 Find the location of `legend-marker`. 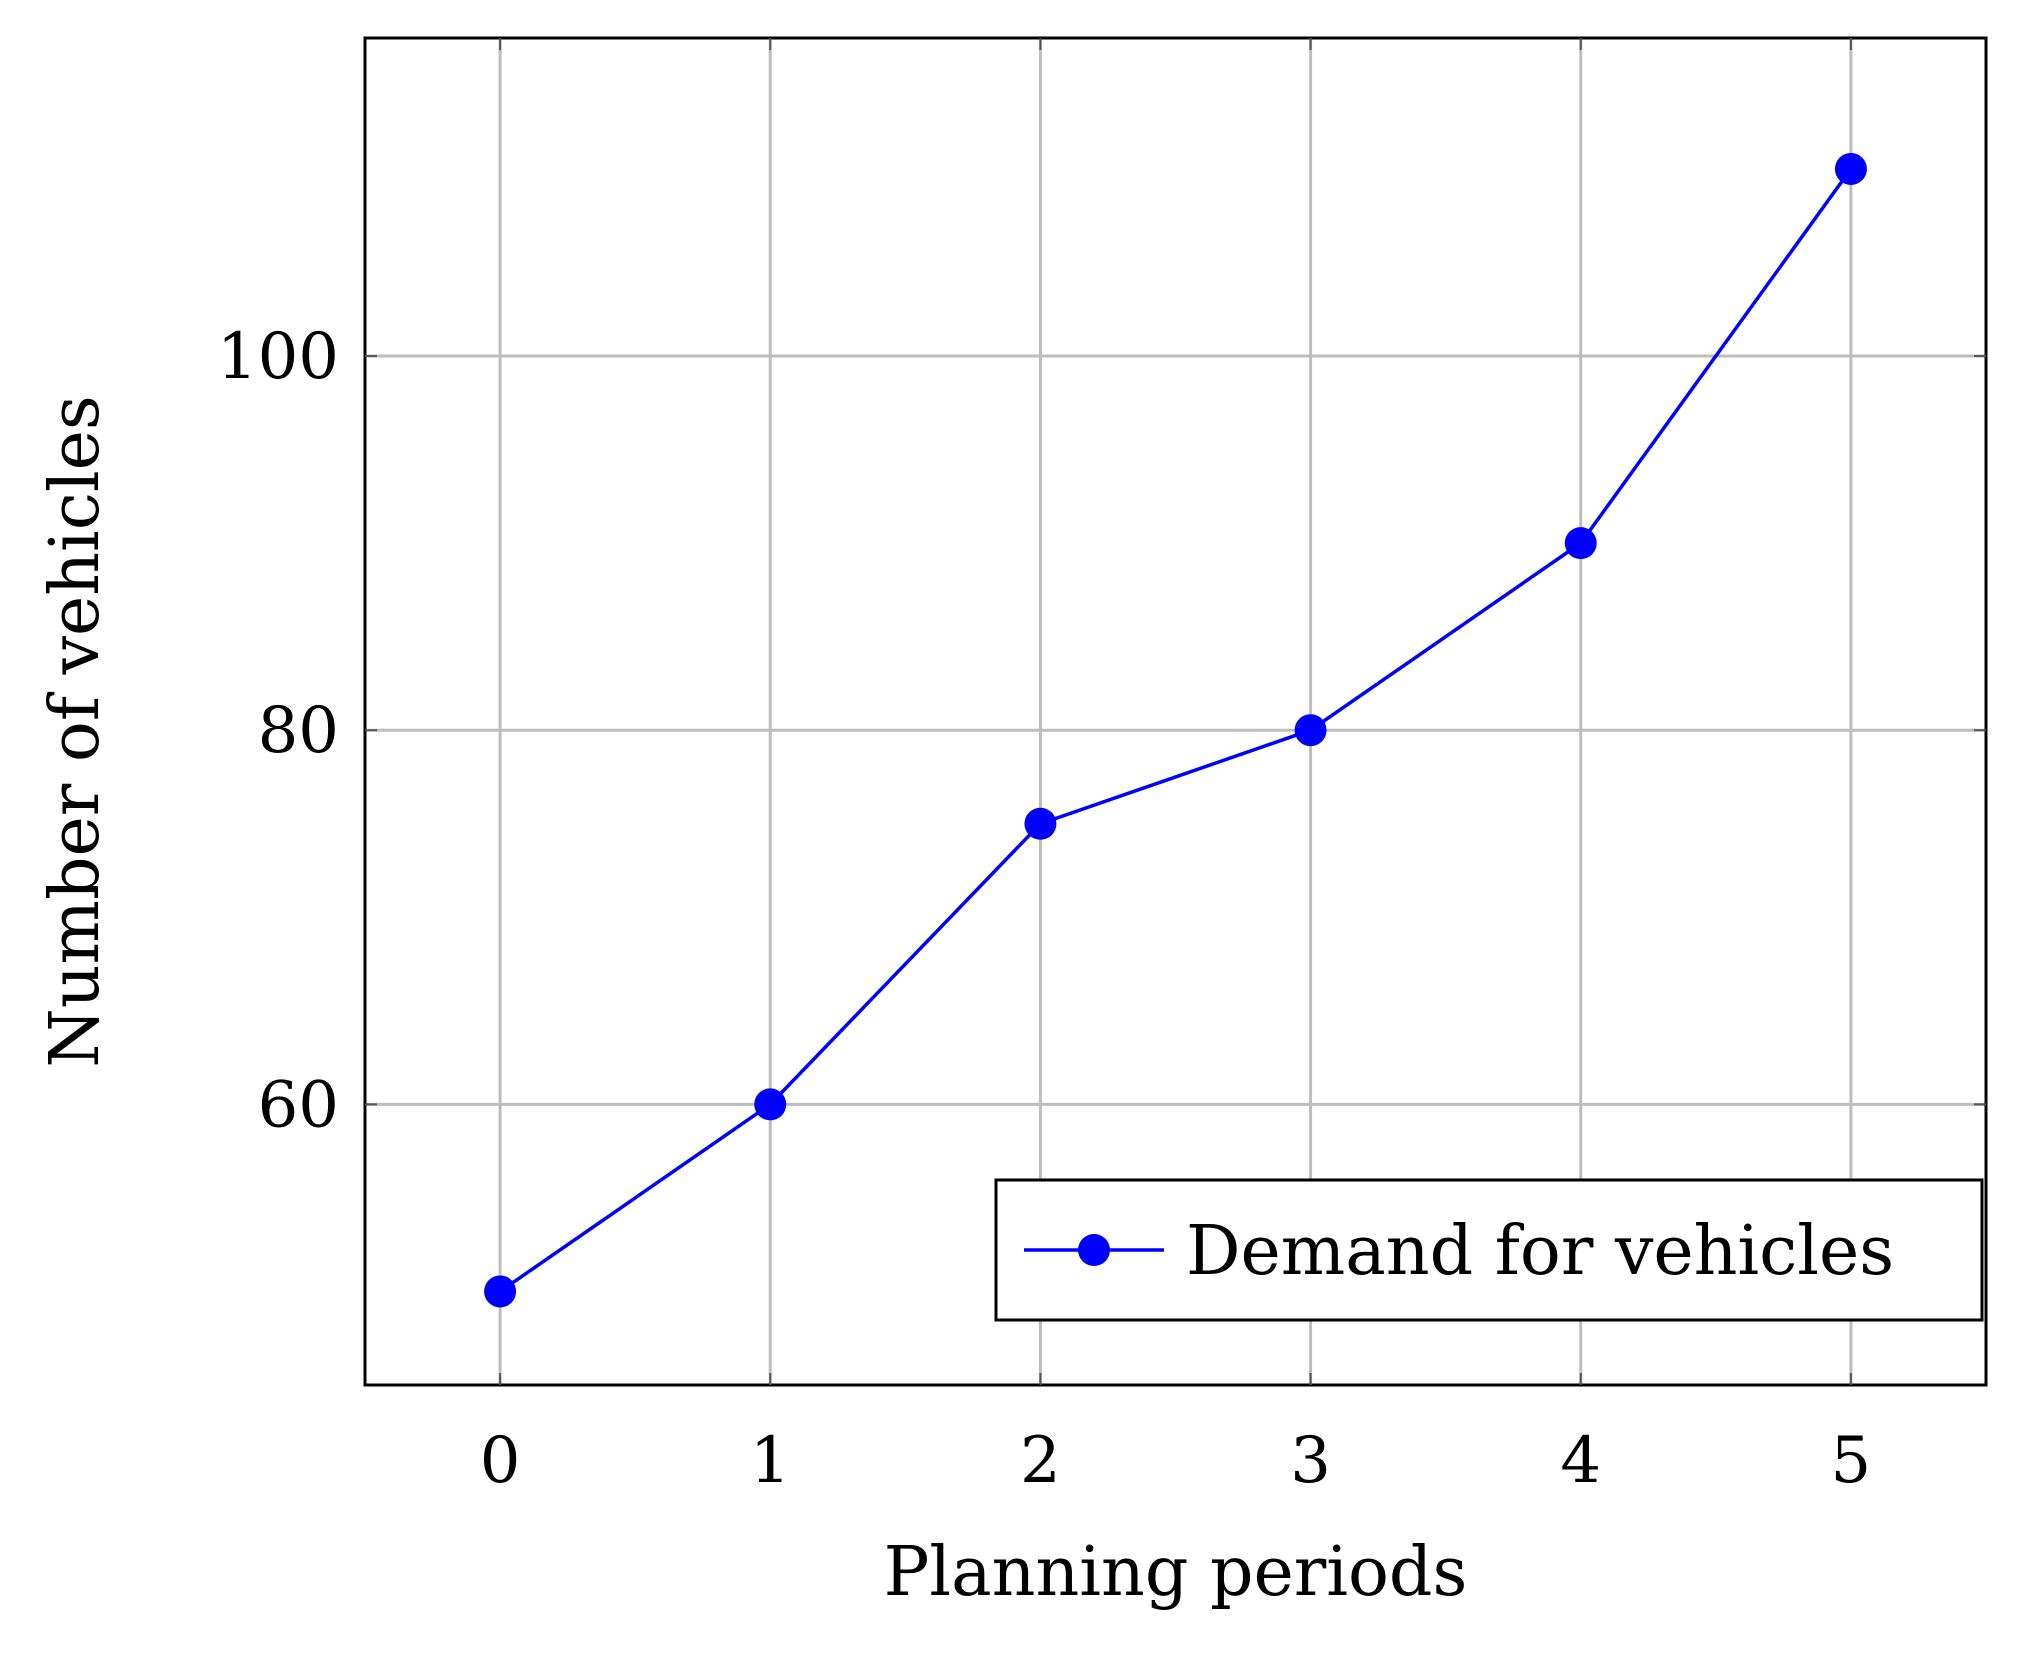

legend-marker is located at coordinates (1094, 1250).